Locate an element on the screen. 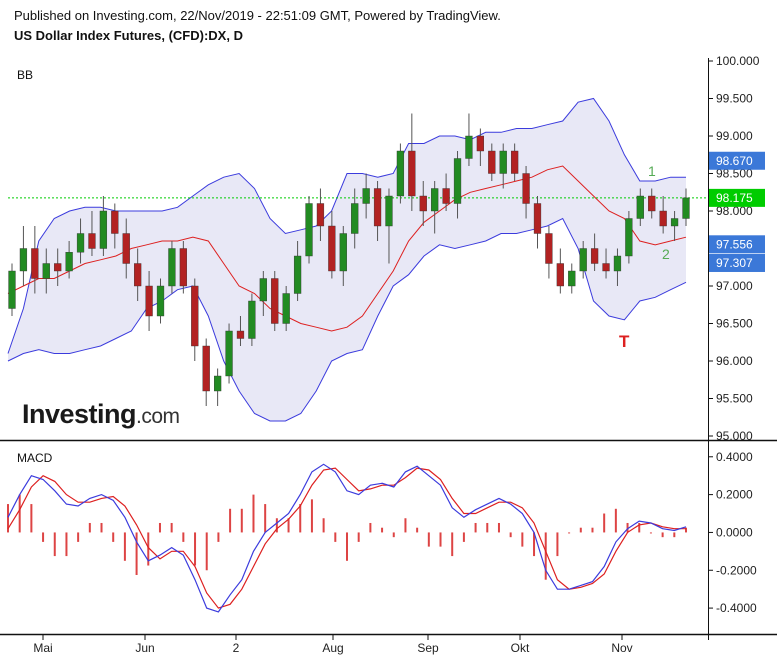  time-tick-label: Jun is located at coordinates (144, 648).